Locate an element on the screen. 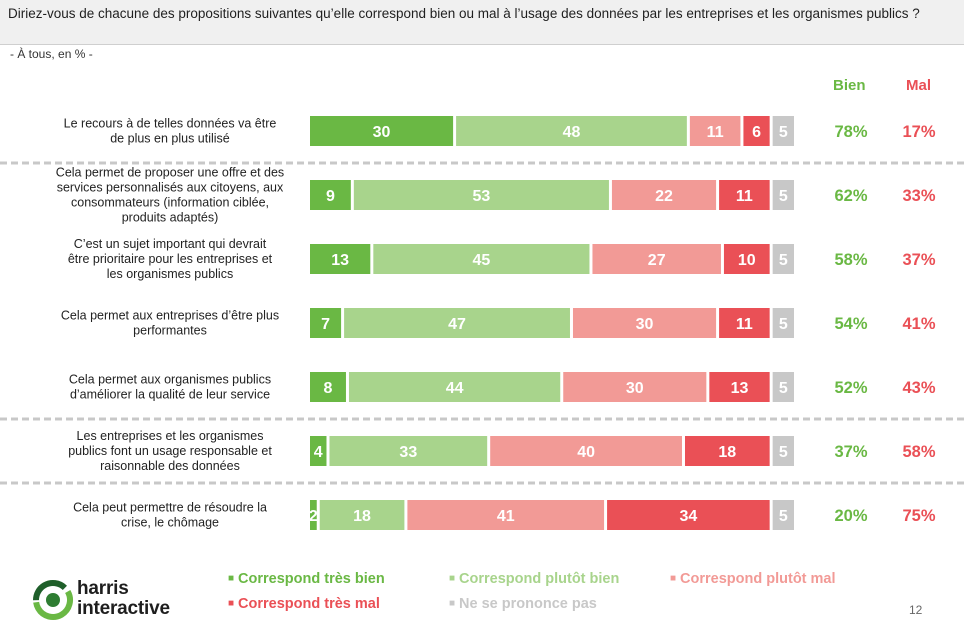  logo-mark-icon is located at coordinates (53, 600).